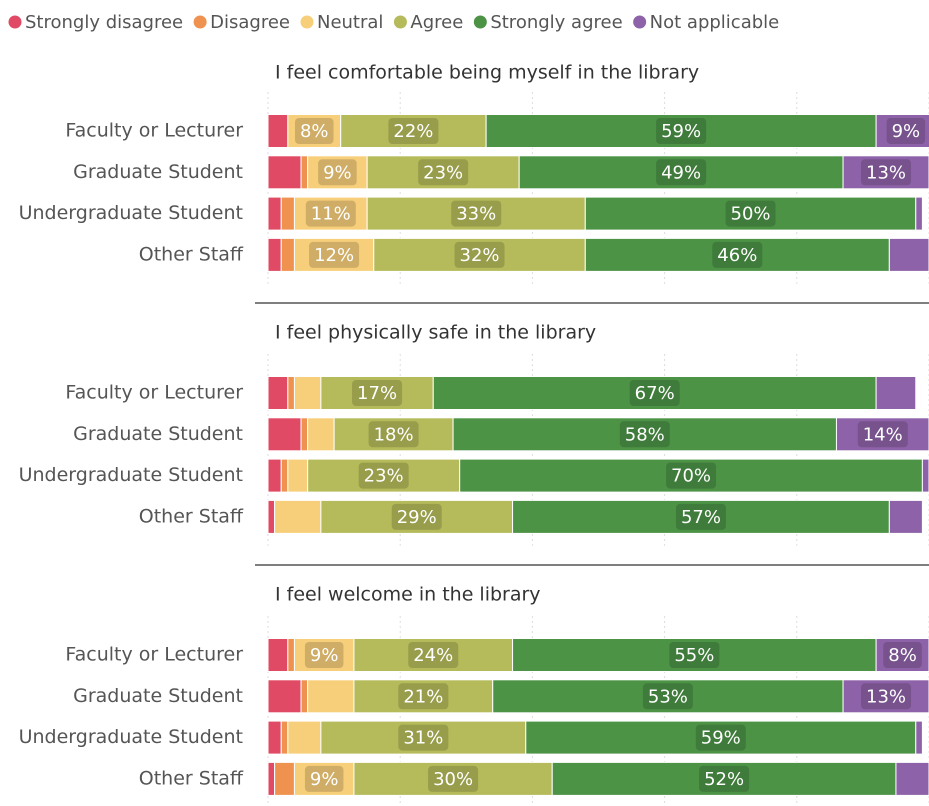  I want to click on value-label: 11%, so click(331, 214).